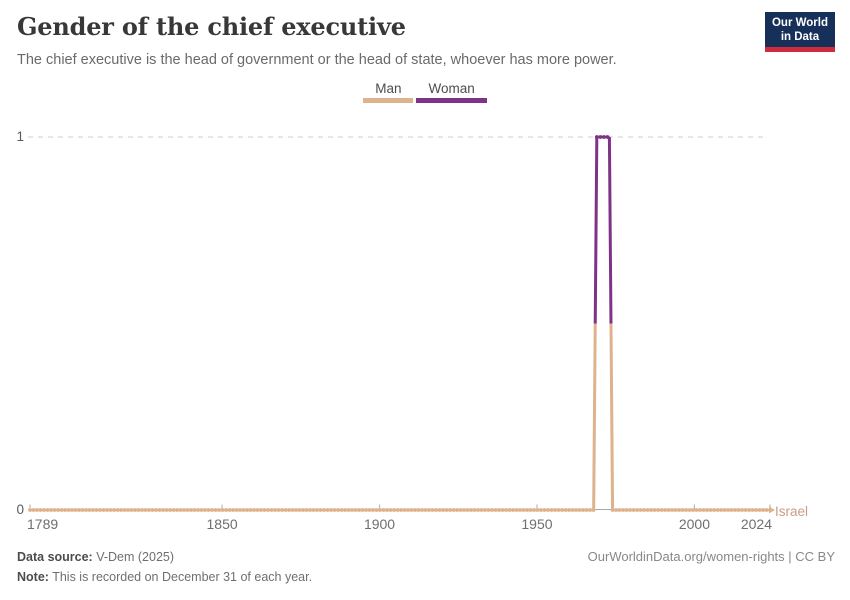 This screenshot has width=850, height=600. I want to click on data-source-value: V-Dem (2025), so click(133, 557).